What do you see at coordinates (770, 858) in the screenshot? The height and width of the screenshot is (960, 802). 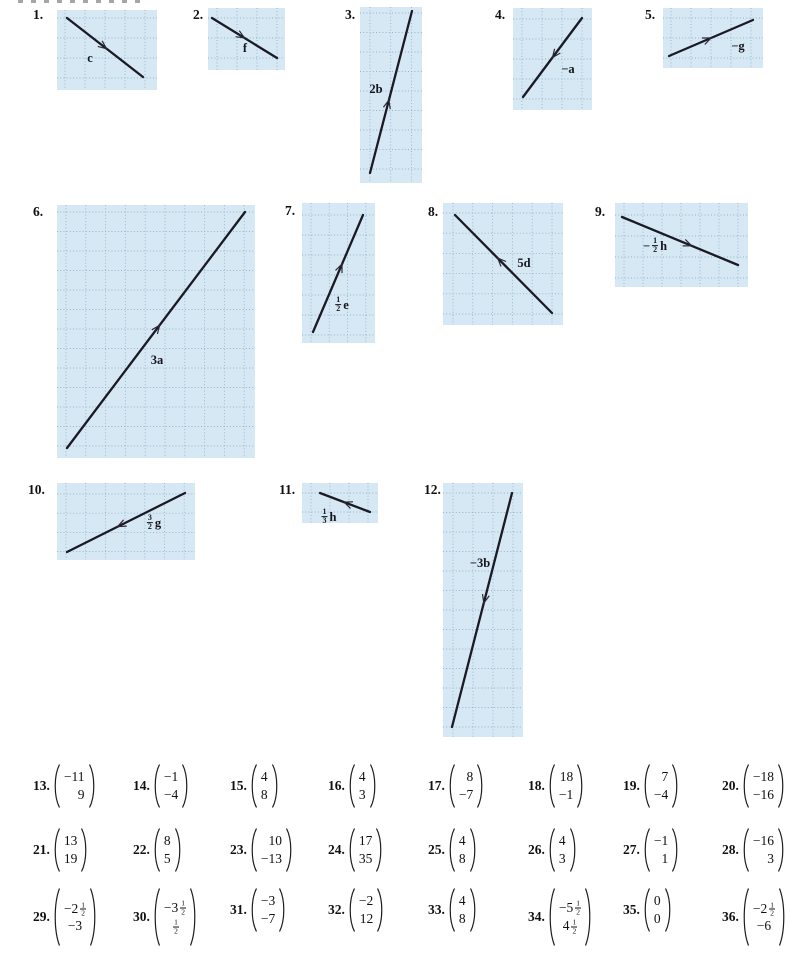 I see `vector-component: 3` at bounding box center [770, 858].